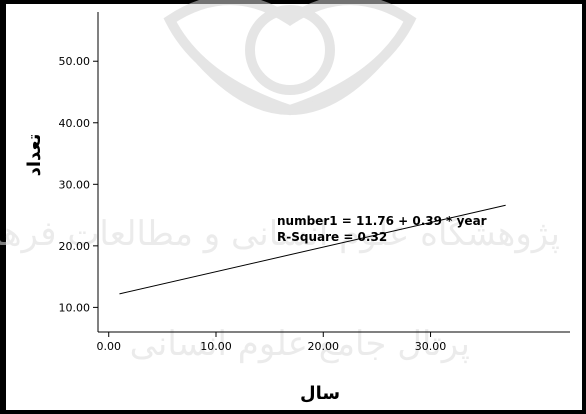  I want to click on series-layer, so click(312, 249).